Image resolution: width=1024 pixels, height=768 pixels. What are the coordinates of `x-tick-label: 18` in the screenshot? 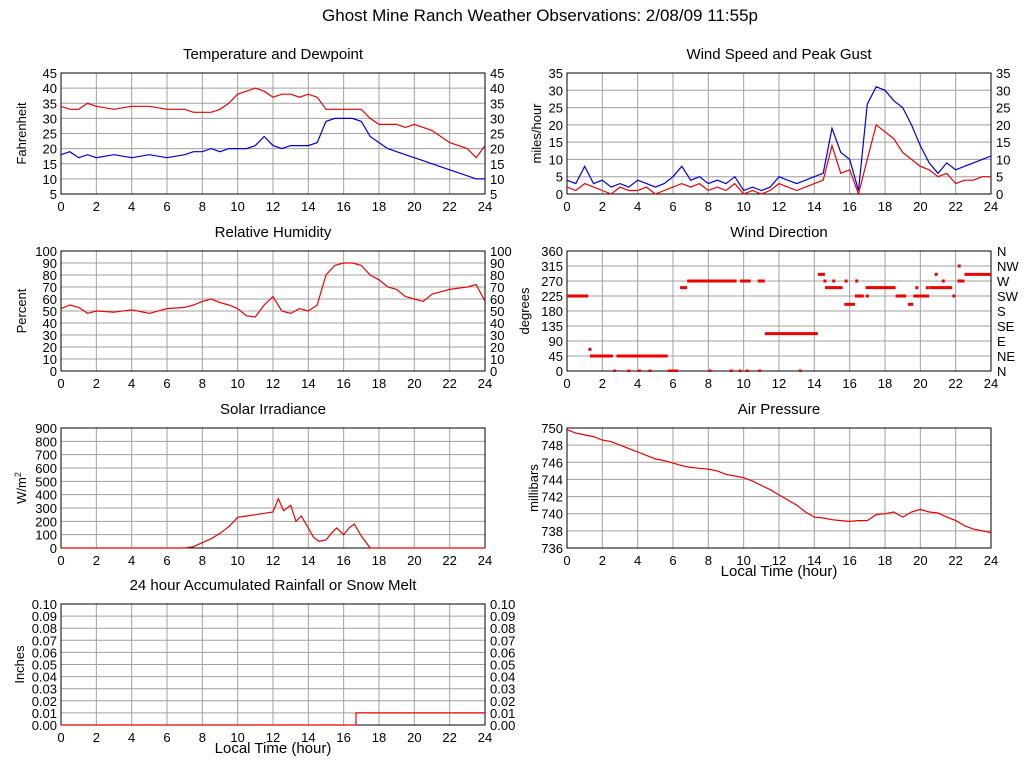 It's located at (885, 560).